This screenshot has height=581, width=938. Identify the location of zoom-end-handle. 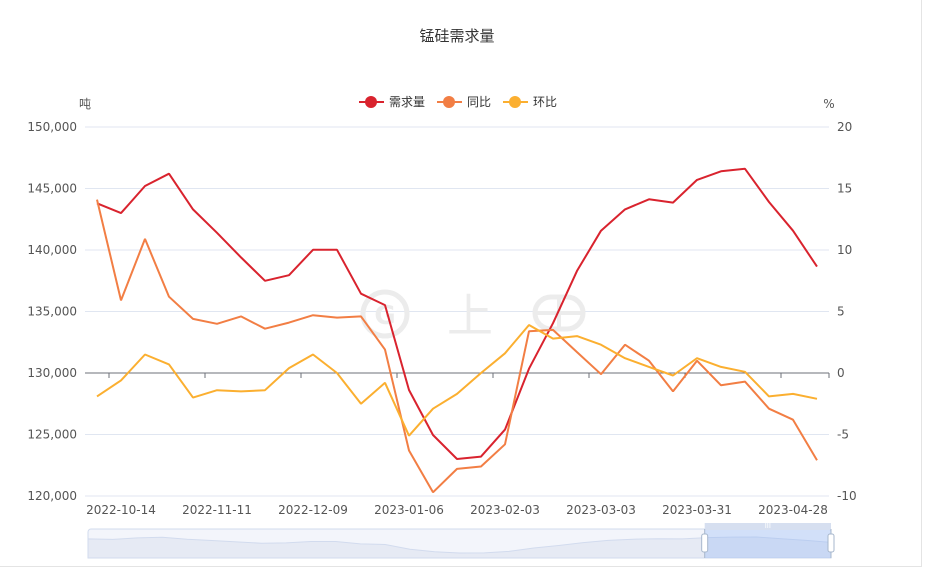
(831, 543).